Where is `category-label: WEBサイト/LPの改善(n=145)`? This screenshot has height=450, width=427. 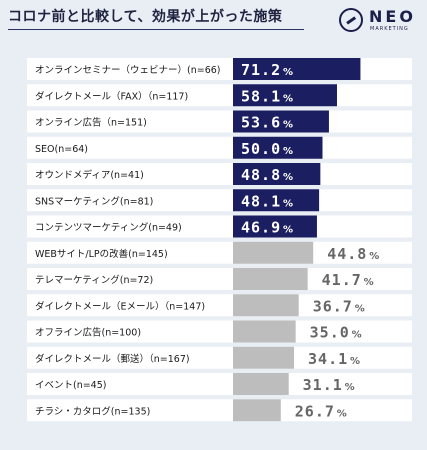 category-label: WEBサイト/LPの改善(n=145) is located at coordinates (101, 254).